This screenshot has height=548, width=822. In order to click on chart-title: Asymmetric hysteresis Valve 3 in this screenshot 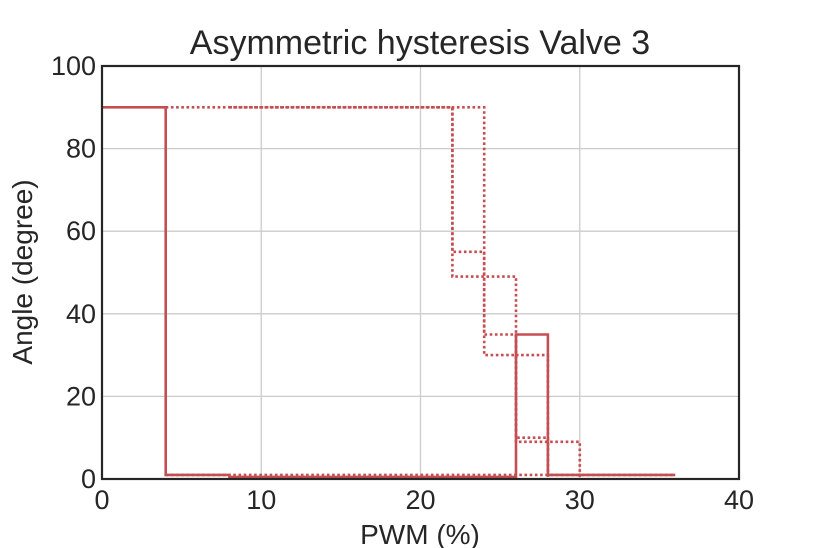, I will do `click(420, 43)`.